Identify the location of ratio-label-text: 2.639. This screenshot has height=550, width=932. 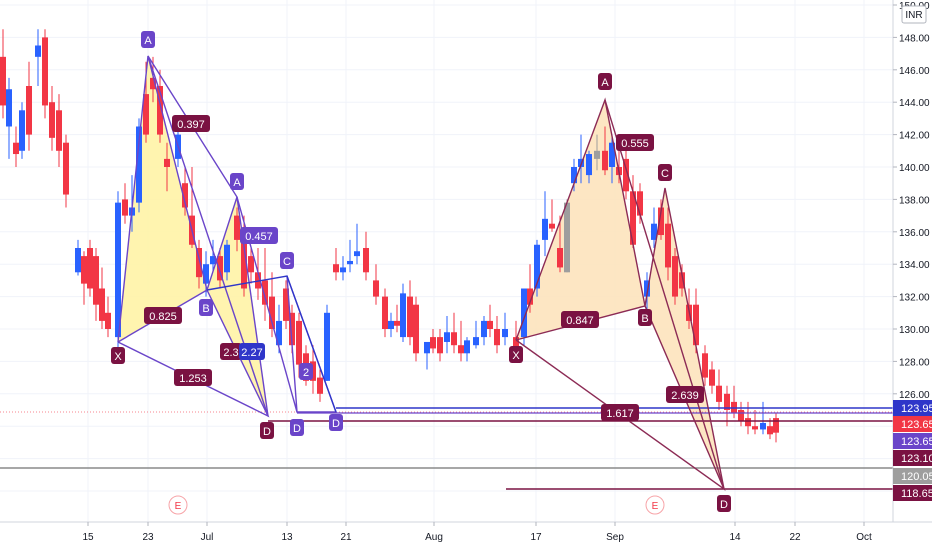
(685, 396).